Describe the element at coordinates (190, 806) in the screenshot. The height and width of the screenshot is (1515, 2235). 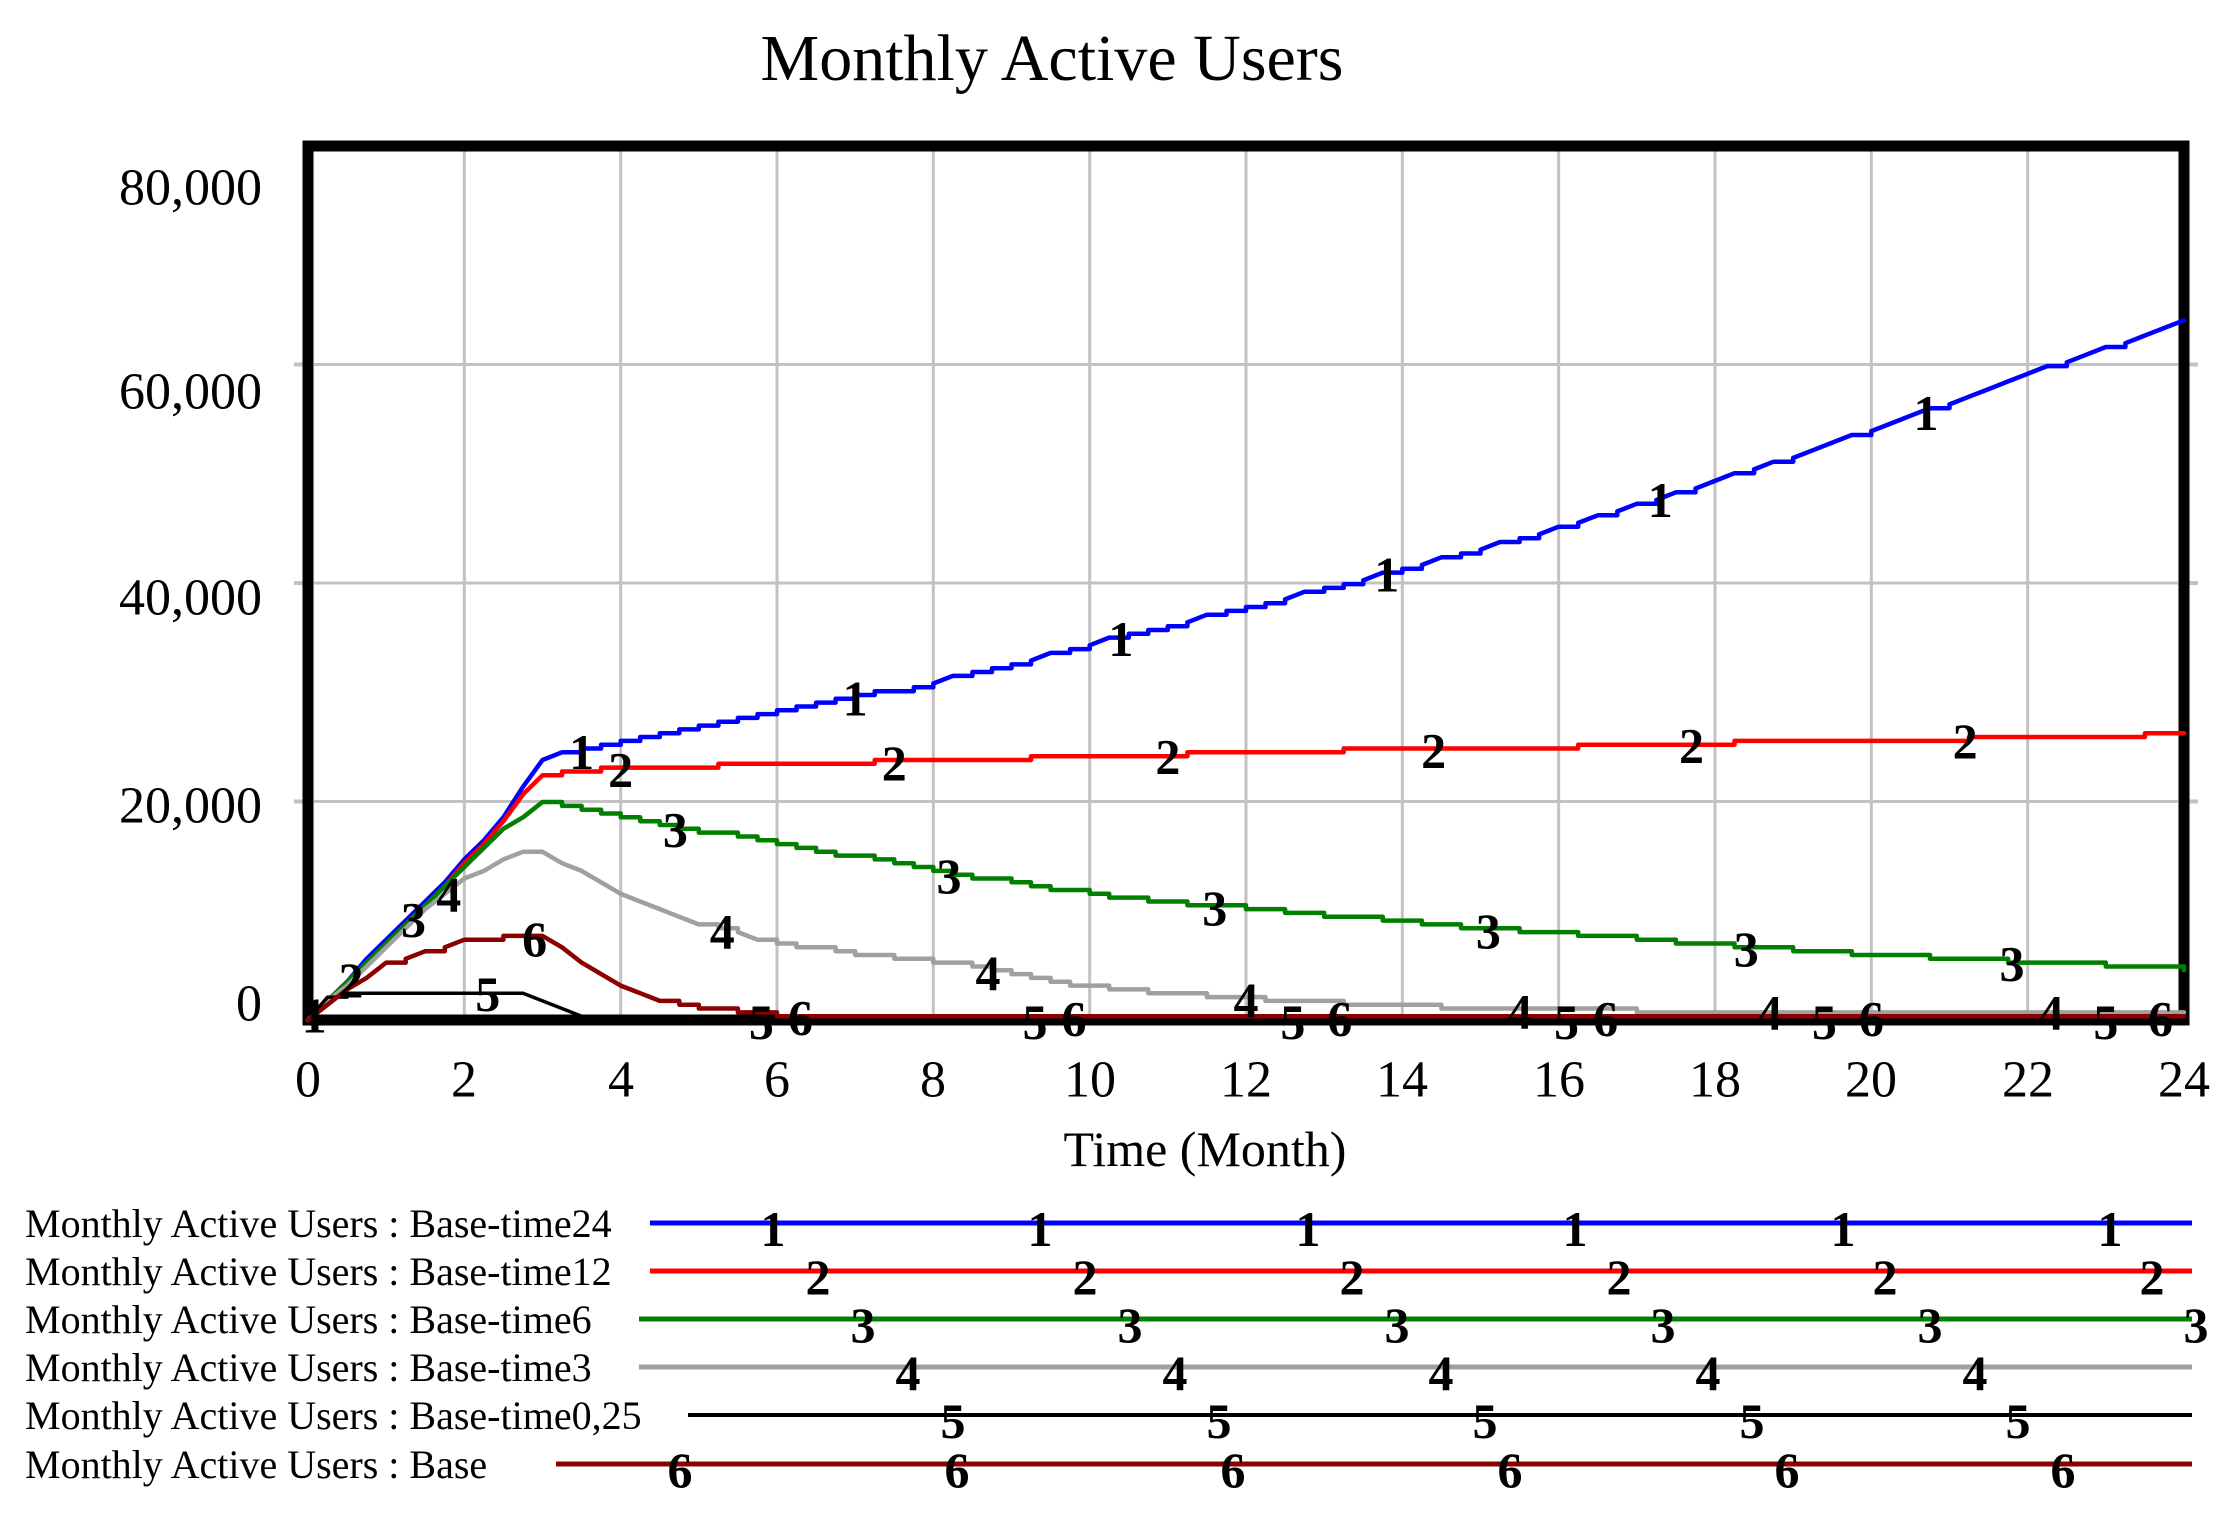
I see `y-tick-label: 20,000` at that location.